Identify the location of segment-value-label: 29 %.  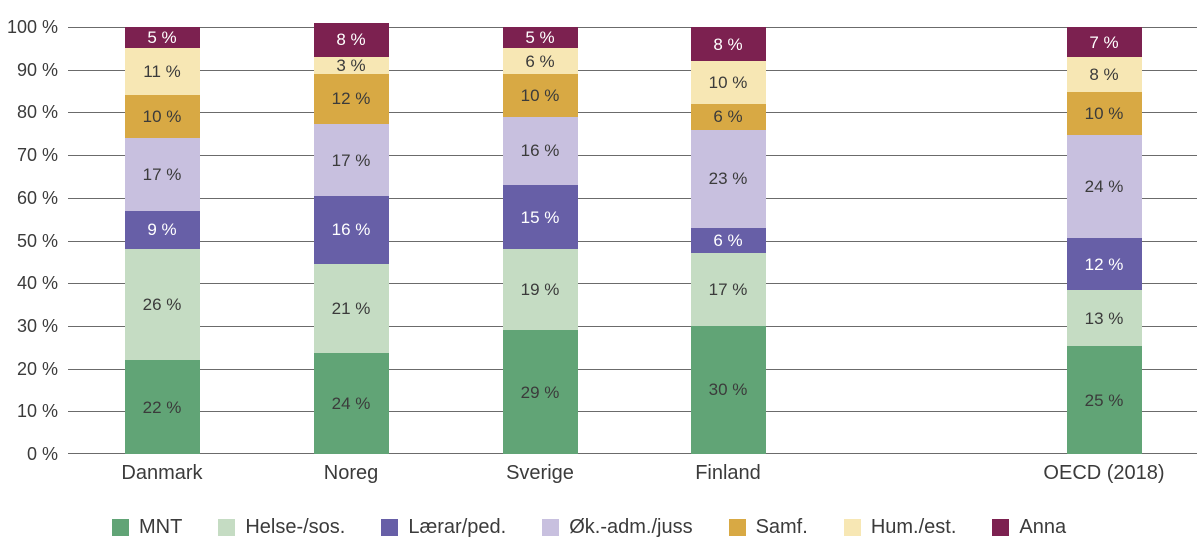
(540, 392).